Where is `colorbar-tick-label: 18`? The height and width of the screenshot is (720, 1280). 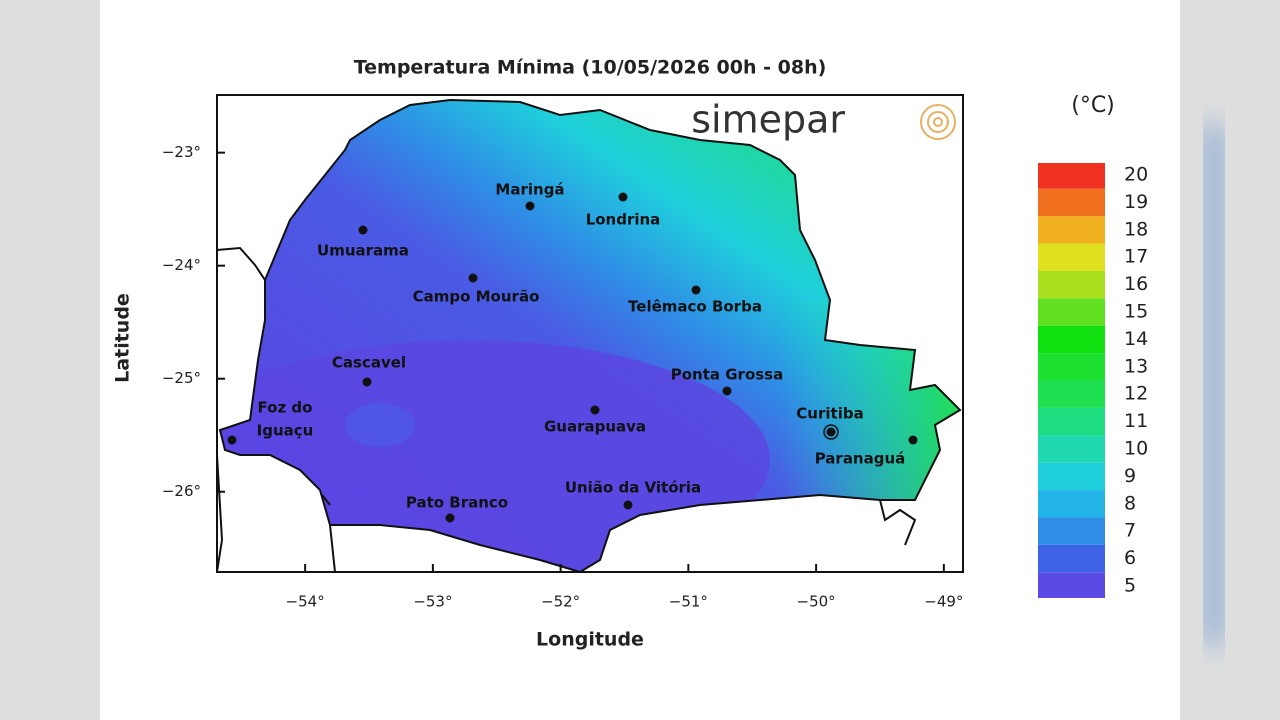 colorbar-tick-label: 18 is located at coordinates (1136, 229).